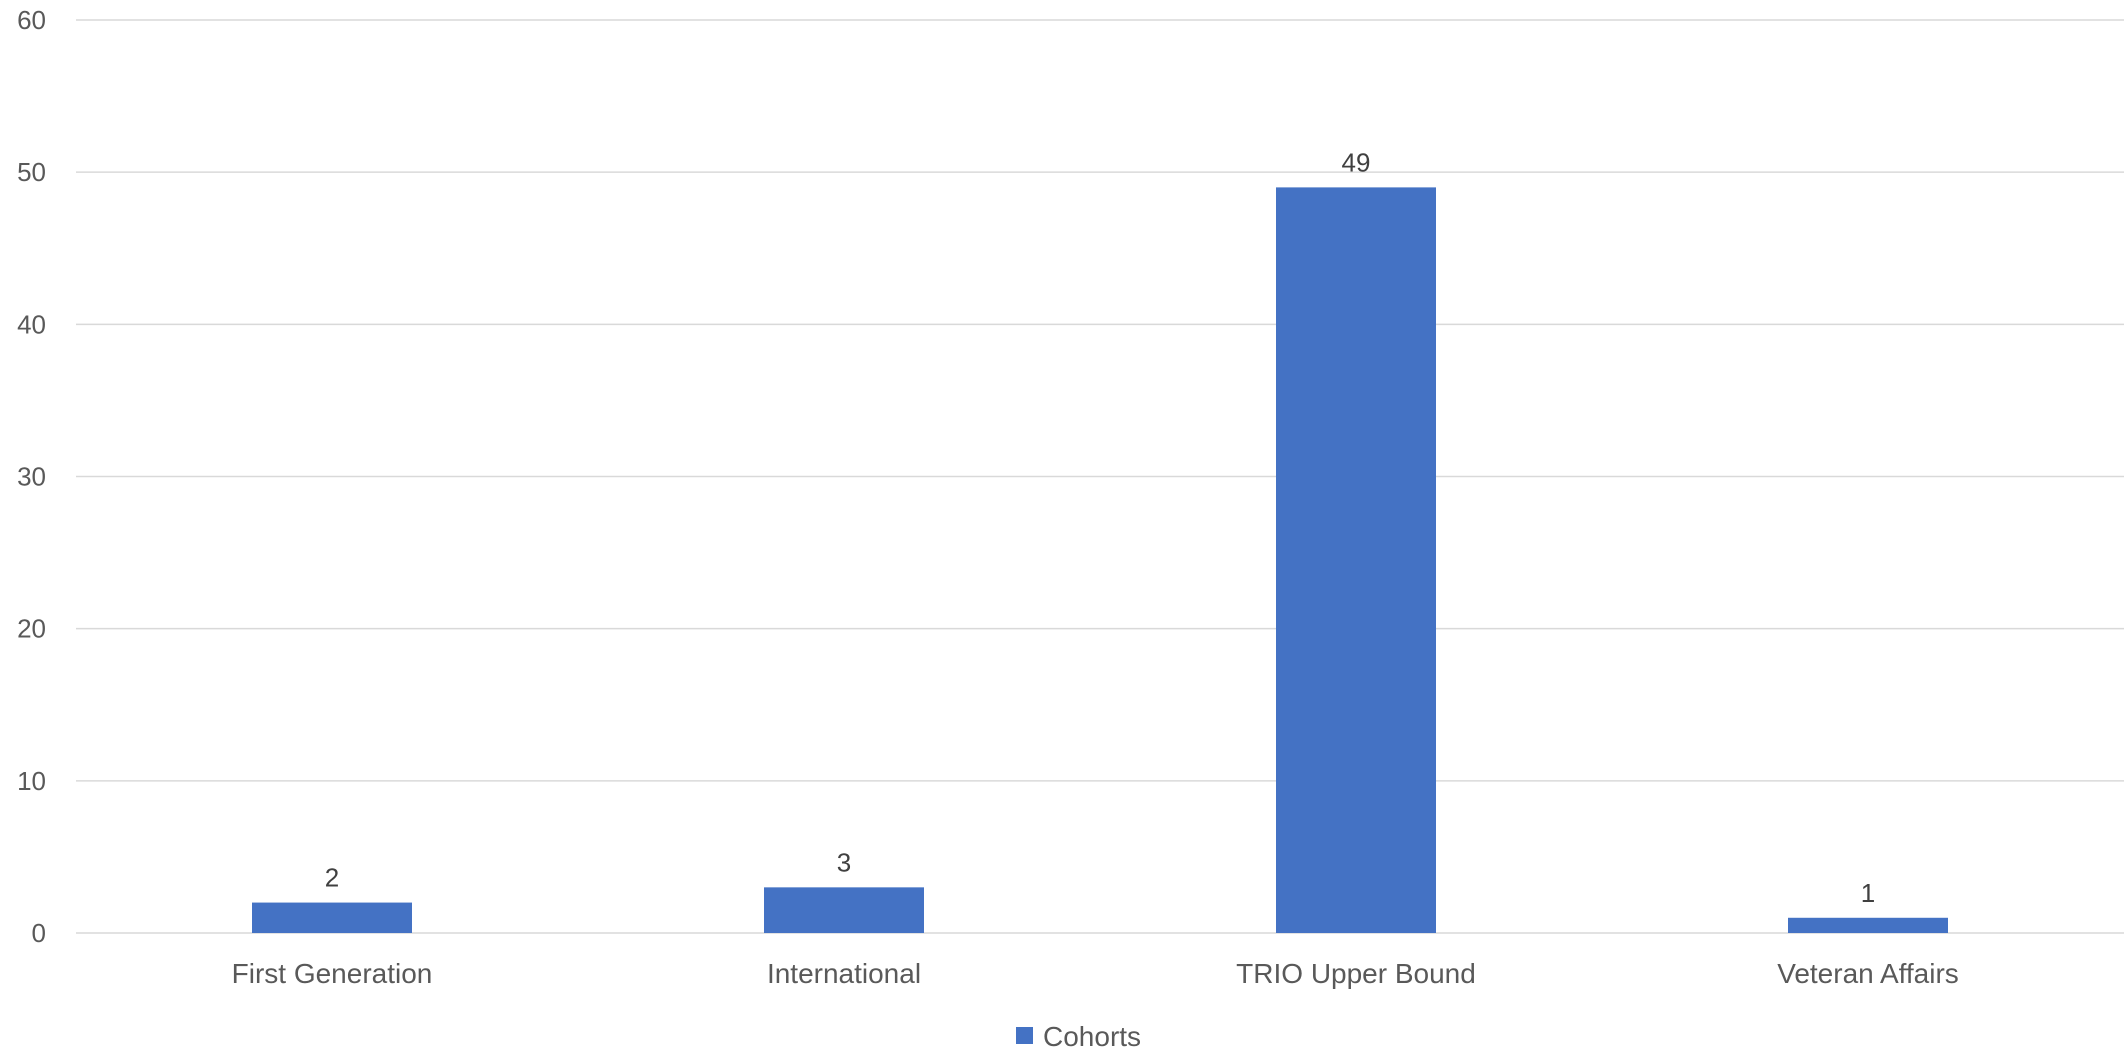 This screenshot has height=1055, width=2128. What do you see at coordinates (31, 629) in the screenshot?
I see `y-tick-label: 20` at bounding box center [31, 629].